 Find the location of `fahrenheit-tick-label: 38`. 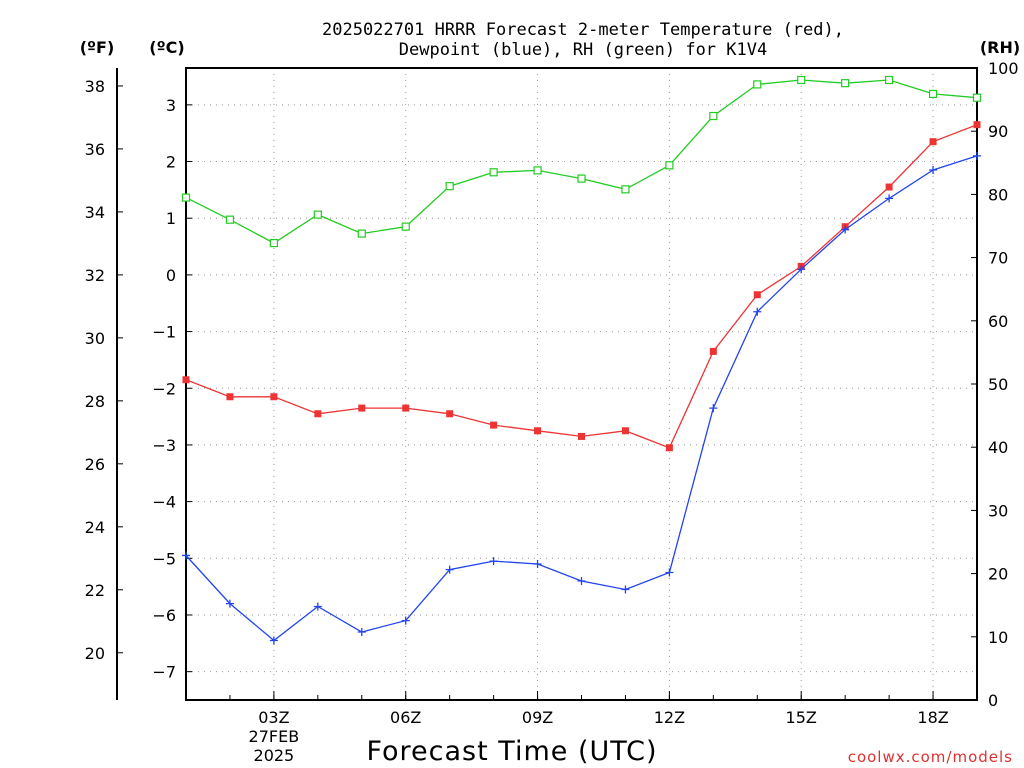

fahrenheit-tick-label: 38 is located at coordinates (95, 86).